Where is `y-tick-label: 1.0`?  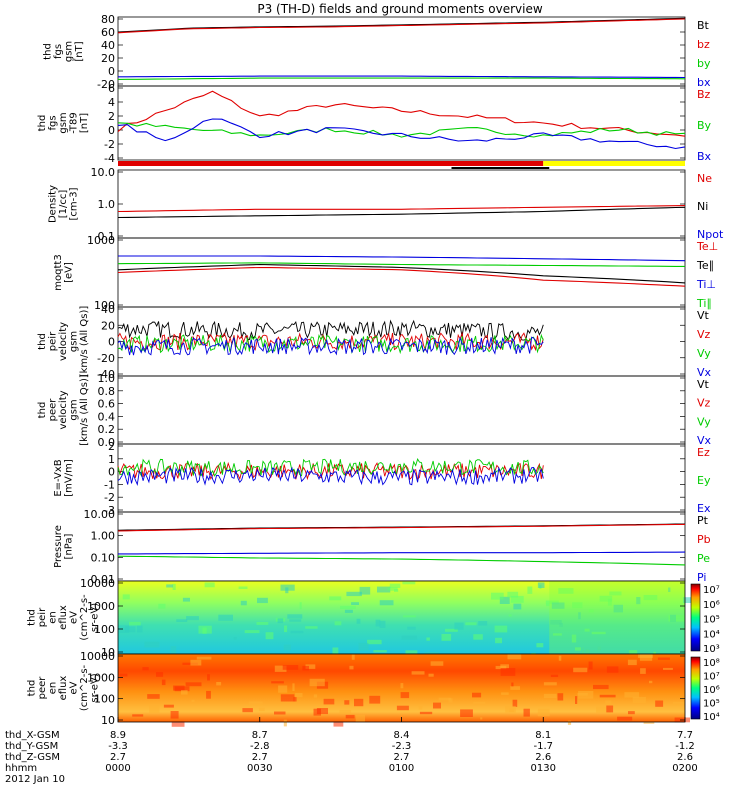 y-tick-label: 1.0 is located at coordinates (107, 378).